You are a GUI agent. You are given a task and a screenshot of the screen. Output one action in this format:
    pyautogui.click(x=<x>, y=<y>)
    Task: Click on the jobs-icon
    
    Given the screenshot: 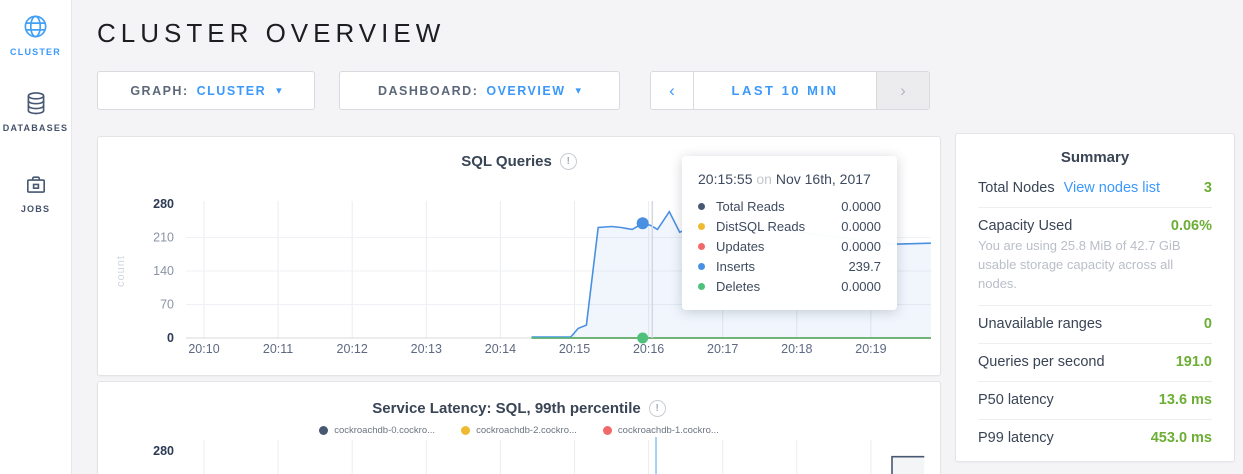 What is the action you would take?
    pyautogui.click(x=35, y=184)
    